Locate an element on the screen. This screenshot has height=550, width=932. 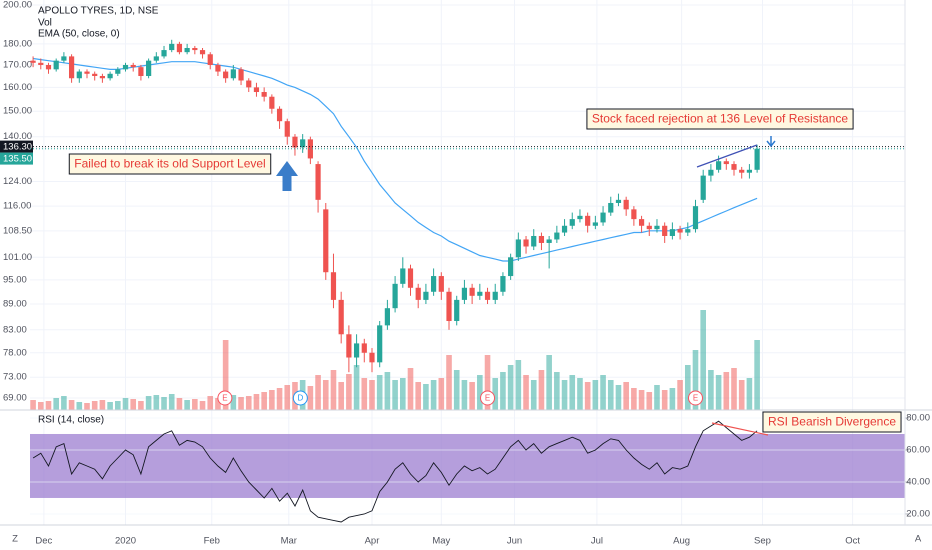
y-tick-label: 116.00 is located at coordinates (17, 206).